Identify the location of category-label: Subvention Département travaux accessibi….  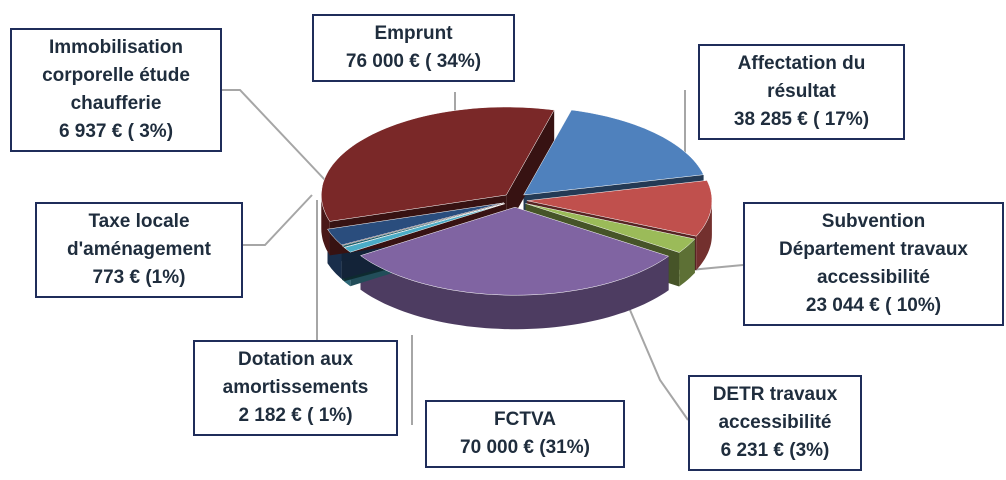
(873, 249).